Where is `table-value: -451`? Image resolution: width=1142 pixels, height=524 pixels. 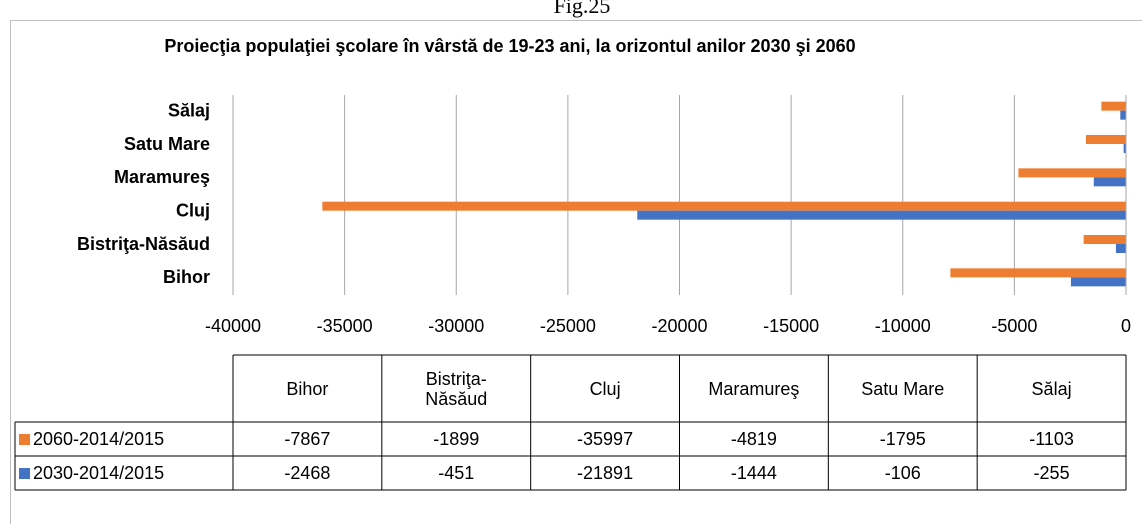
table-value: -451 is located at coordinates (456, 473).